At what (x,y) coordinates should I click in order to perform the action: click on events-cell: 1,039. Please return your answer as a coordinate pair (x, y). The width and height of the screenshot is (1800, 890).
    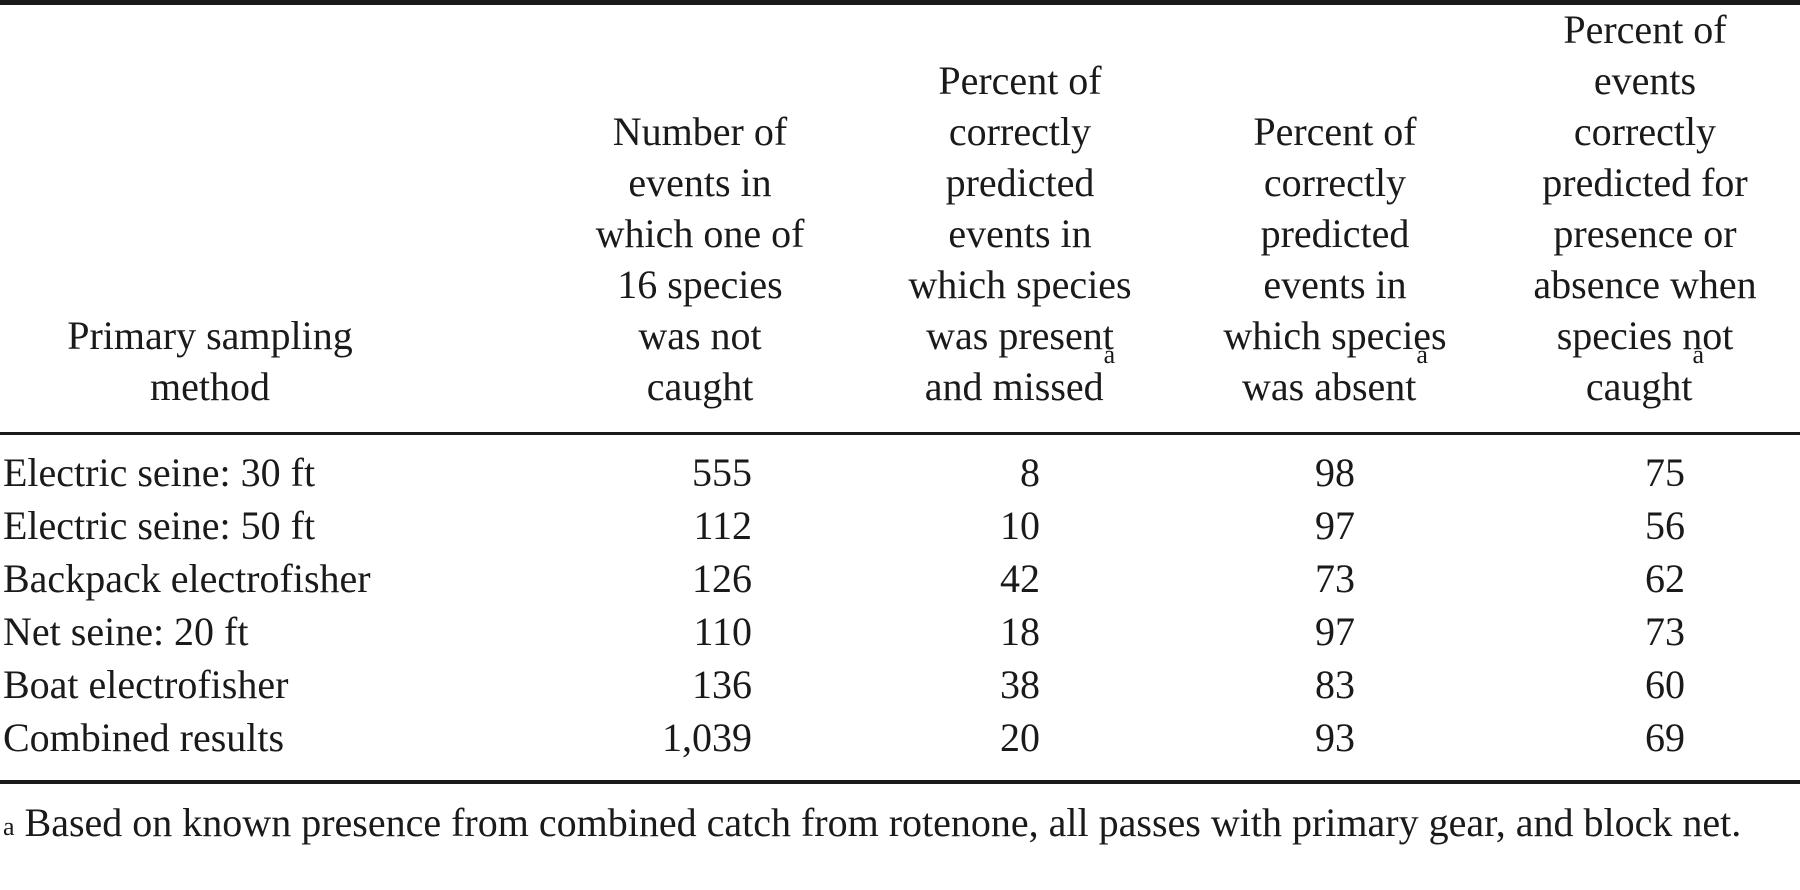
    Looking at the image, I should click on (707, 737).